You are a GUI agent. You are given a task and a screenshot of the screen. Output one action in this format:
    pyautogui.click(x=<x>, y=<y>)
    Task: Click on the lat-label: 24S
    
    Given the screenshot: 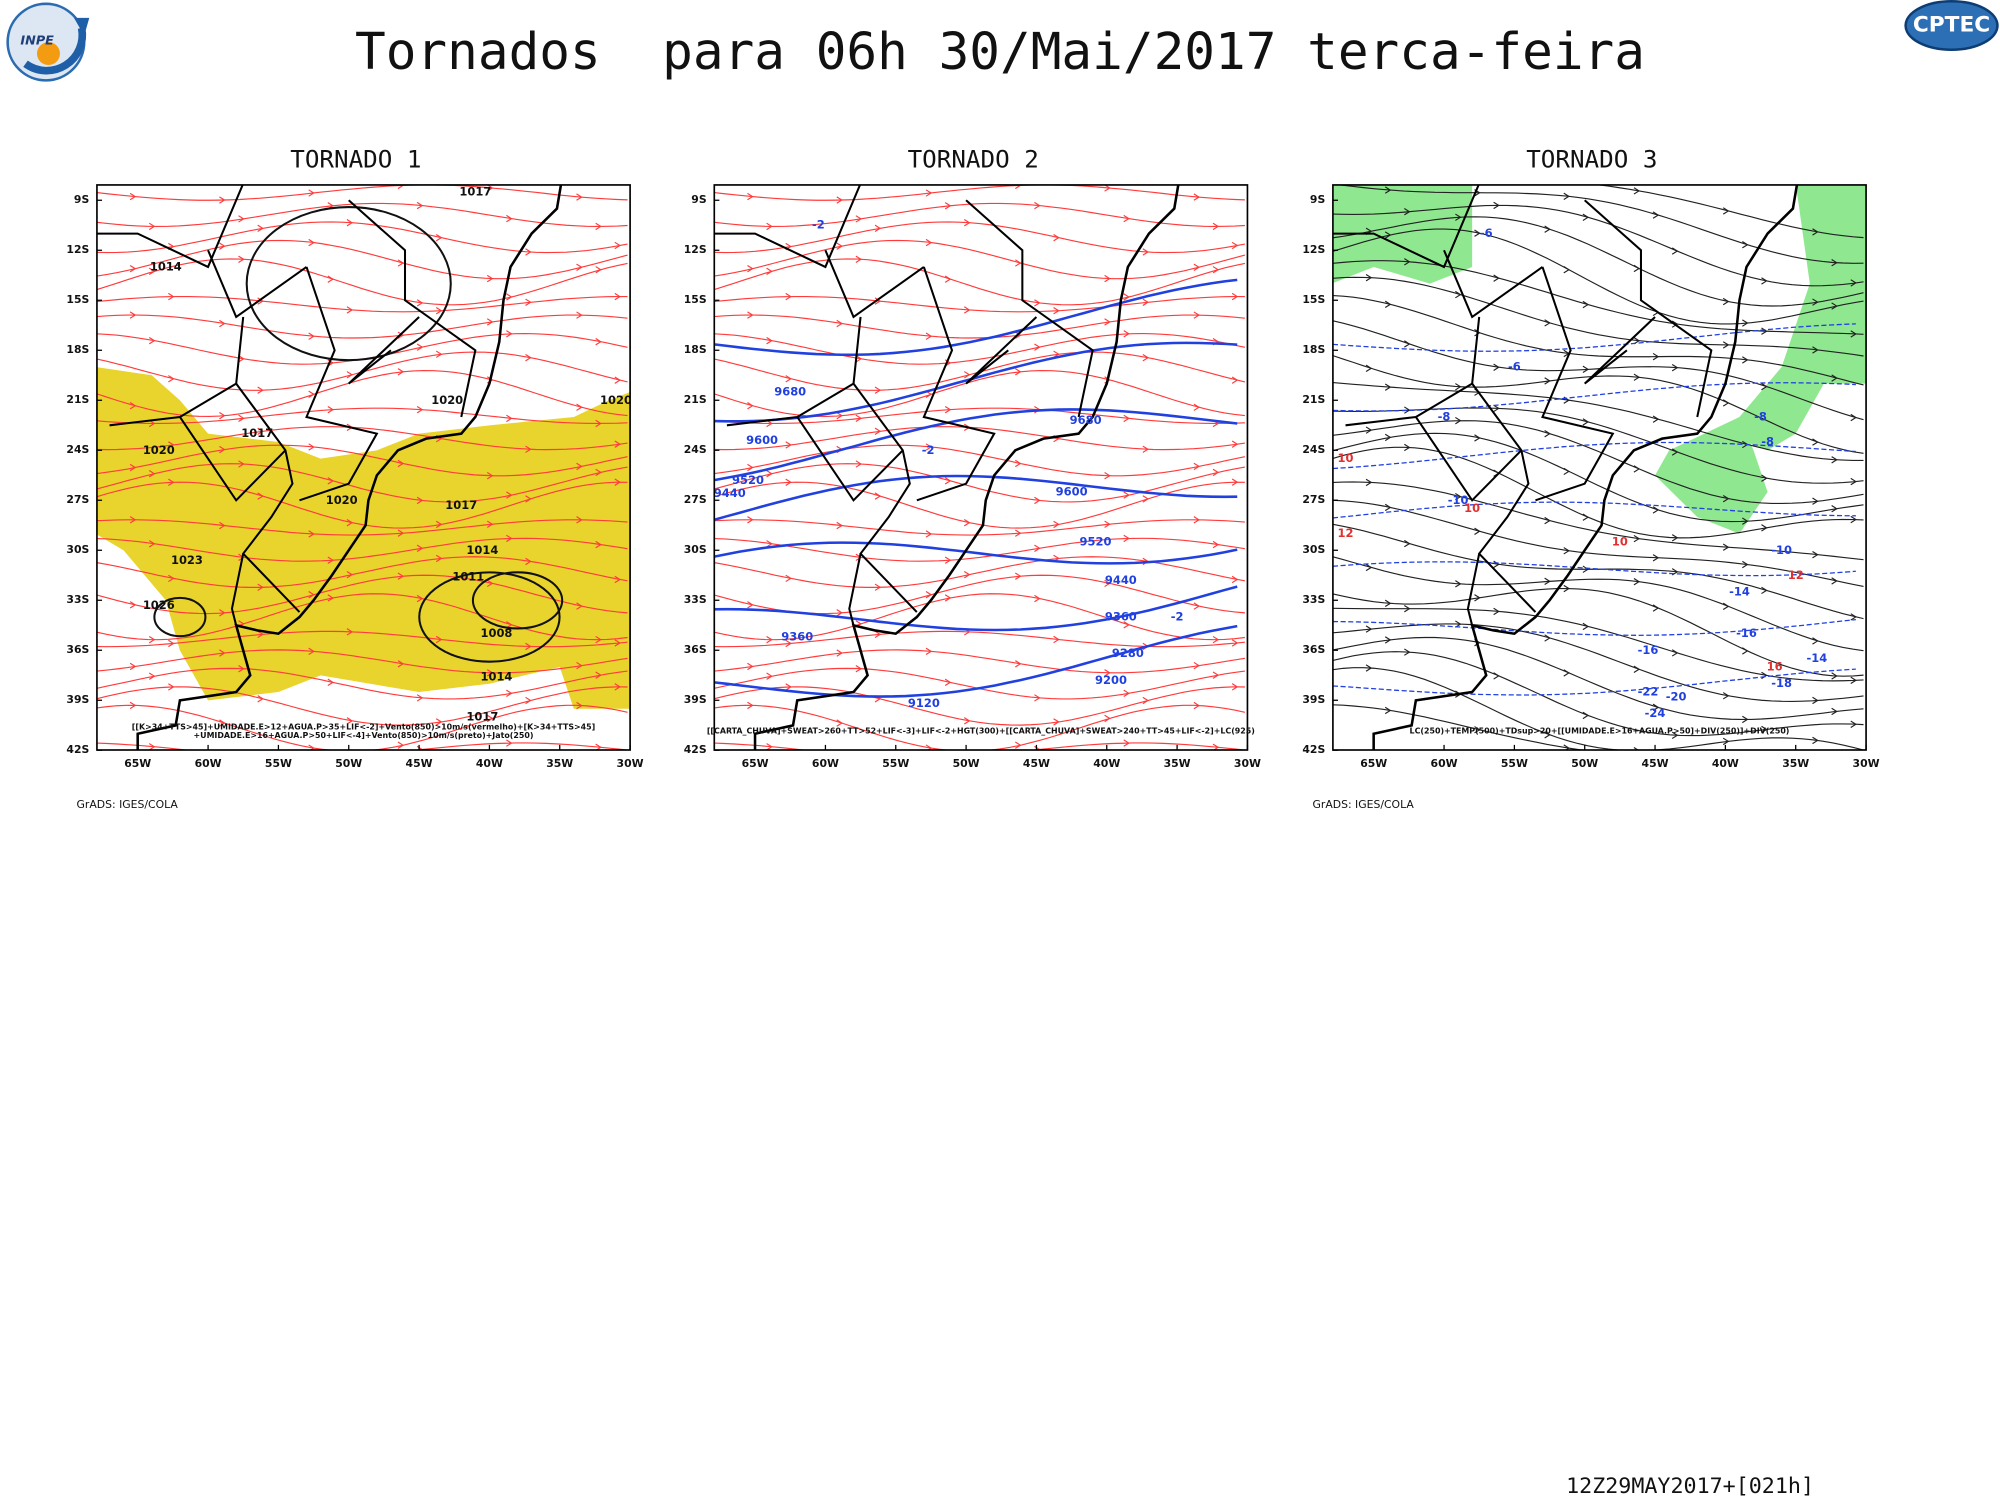 What is the action you would take?
    pyautogui.click(x=695, y=449)
    